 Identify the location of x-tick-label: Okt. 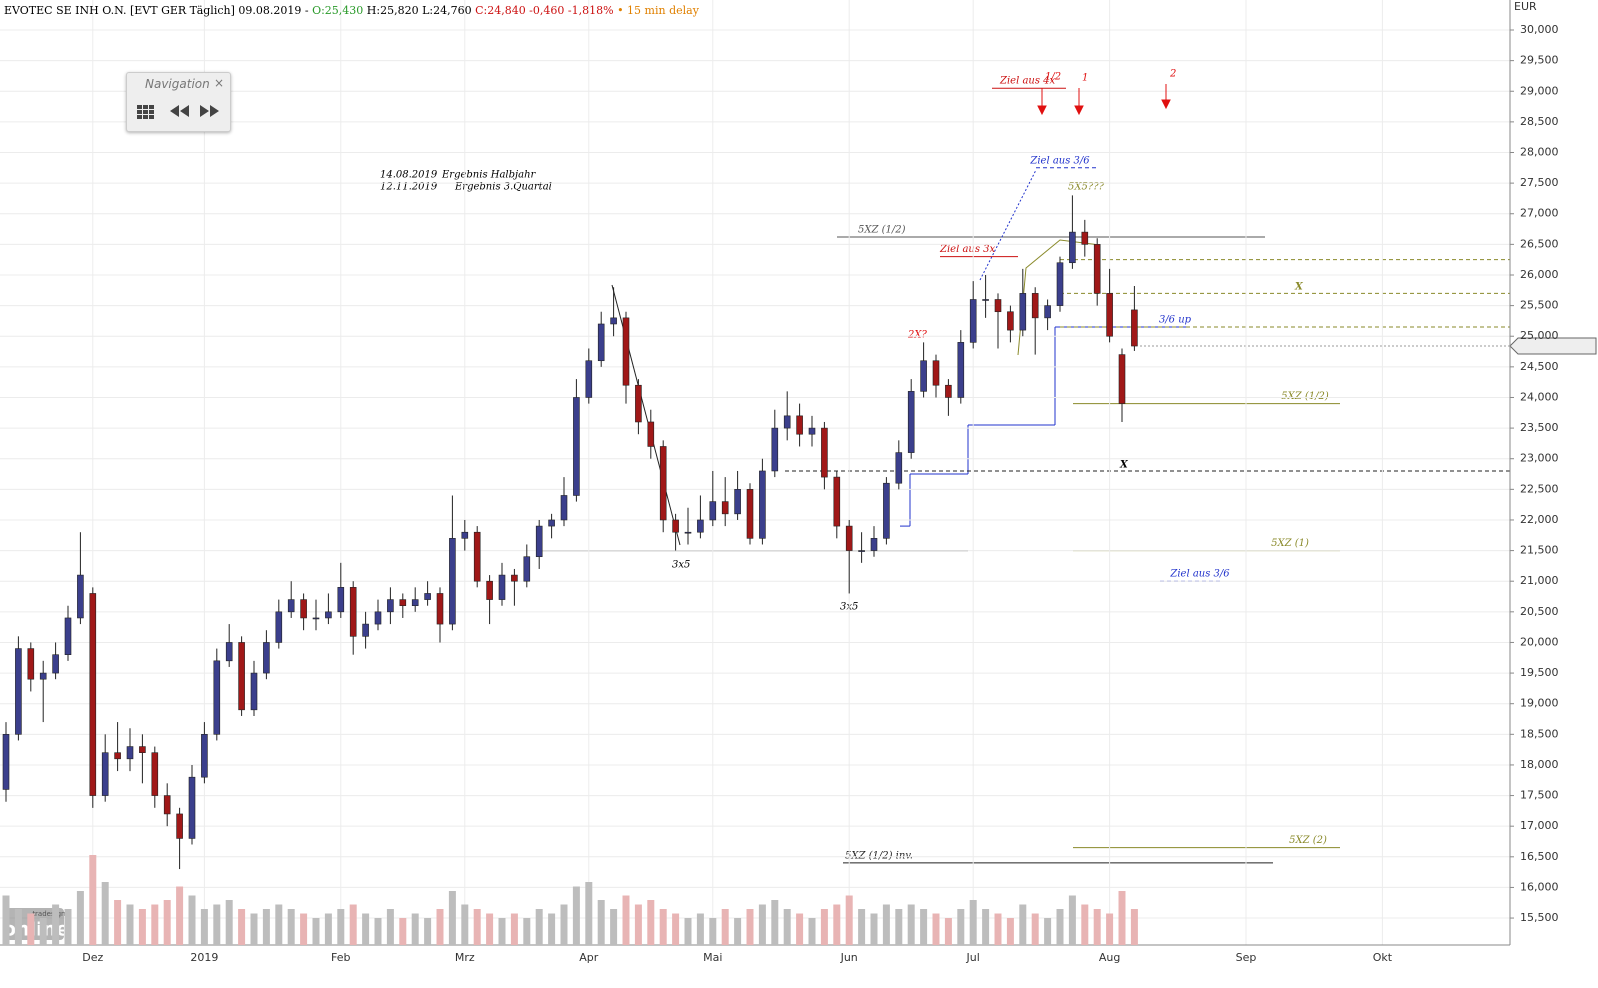
(1383, 957).